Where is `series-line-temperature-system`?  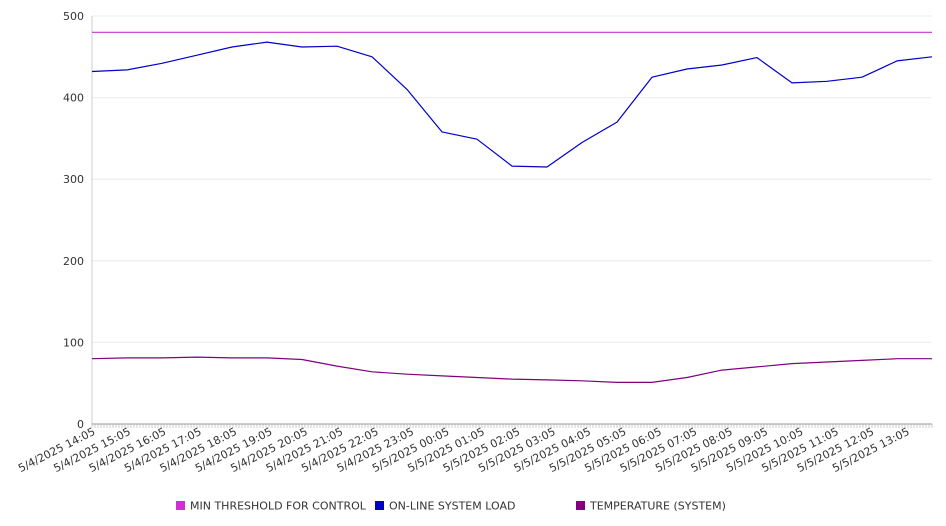 series-line-temperature-system is located at coordinates (511, 369).